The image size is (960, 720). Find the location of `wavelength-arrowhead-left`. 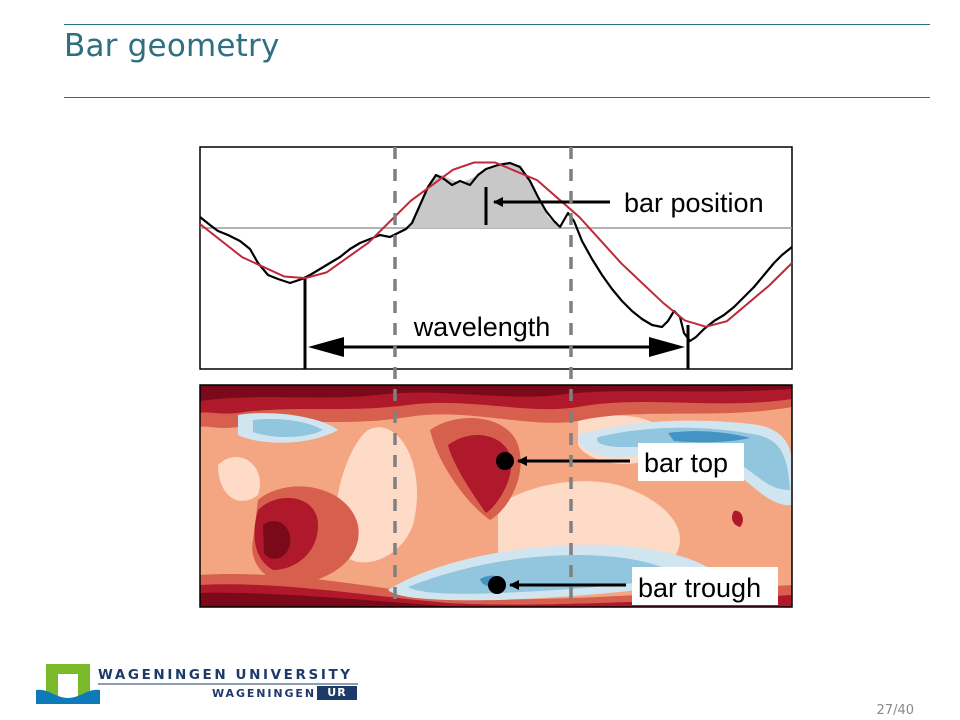

wavelength-arrowhead-left is located at coordinates (326, 347).